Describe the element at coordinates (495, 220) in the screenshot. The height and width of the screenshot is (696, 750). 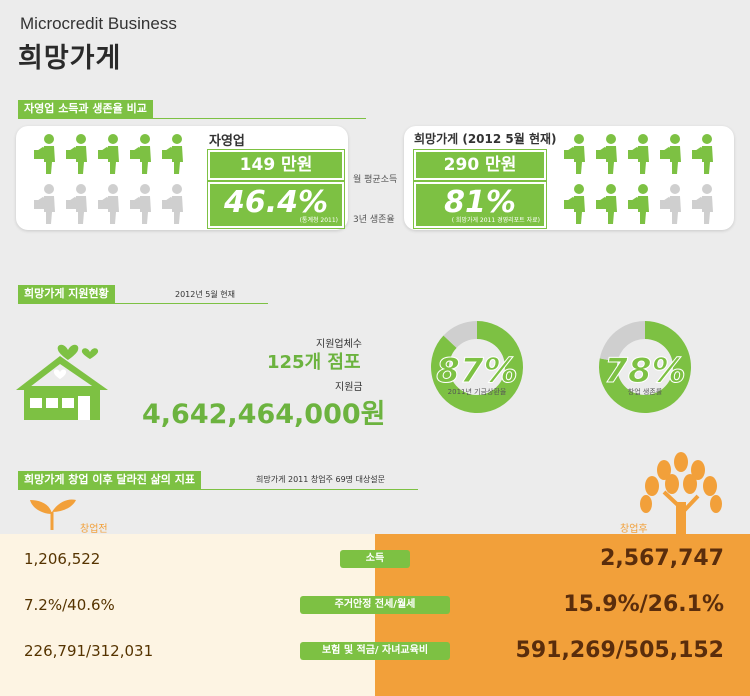
I see `hope-store-source: ( 희망가게 2011 경영리포트 자료)` at that location.